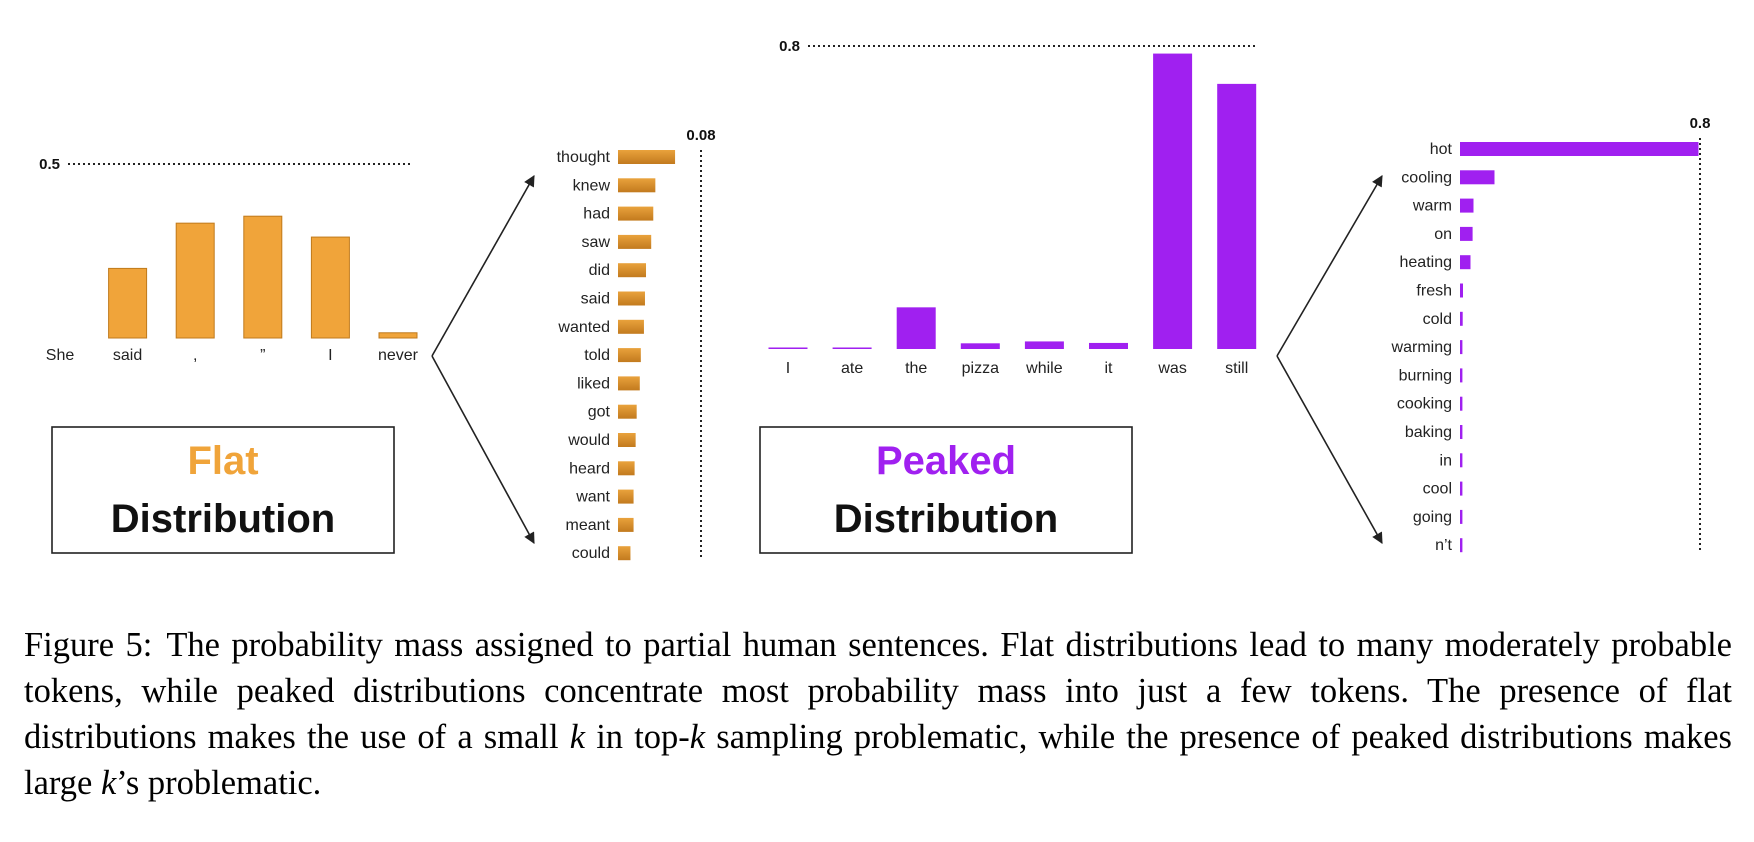 Image resolution: width=1754 pixels, height=842 pixels. I want to click on peaked-context-bar-was, so click(1173, 201).